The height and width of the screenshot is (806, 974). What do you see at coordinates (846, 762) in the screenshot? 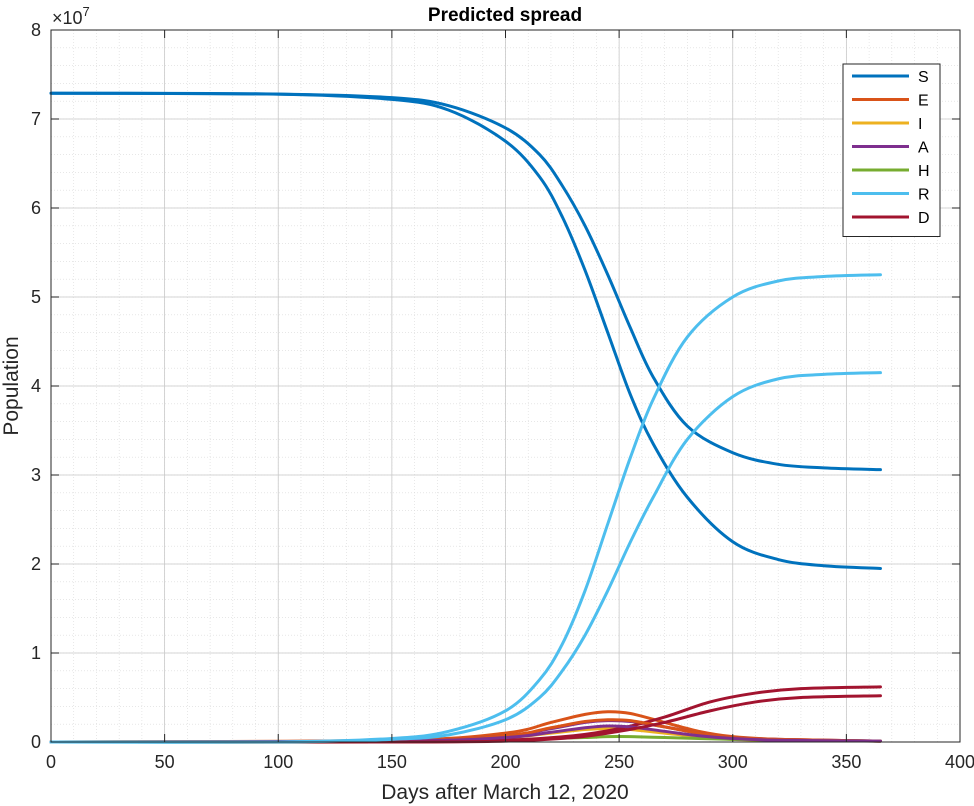
I see `x-tick-label: 350` at bounding box center [846, 762].